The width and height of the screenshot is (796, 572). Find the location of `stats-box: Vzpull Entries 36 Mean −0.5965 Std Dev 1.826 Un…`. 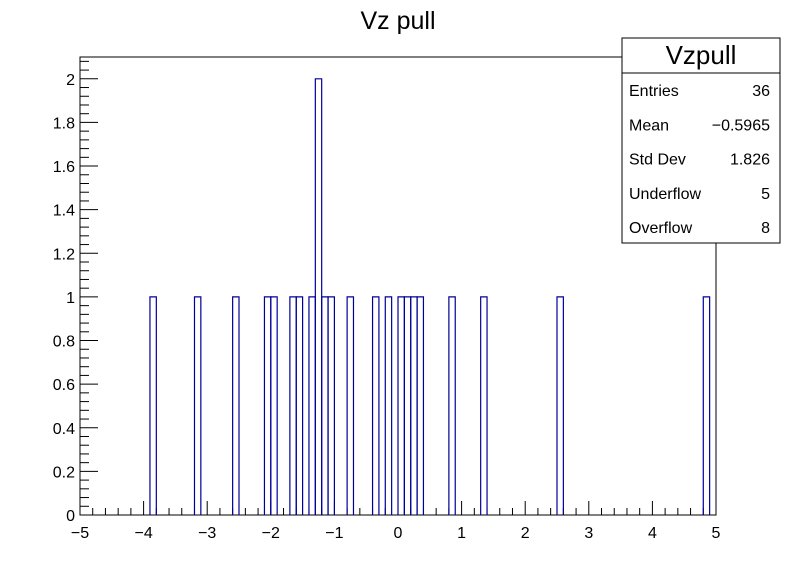

stats-box: Vzpull Entries 36 Mean −0.5965 Std Dev 1.826 Un… is located at coordinates (701, 140).